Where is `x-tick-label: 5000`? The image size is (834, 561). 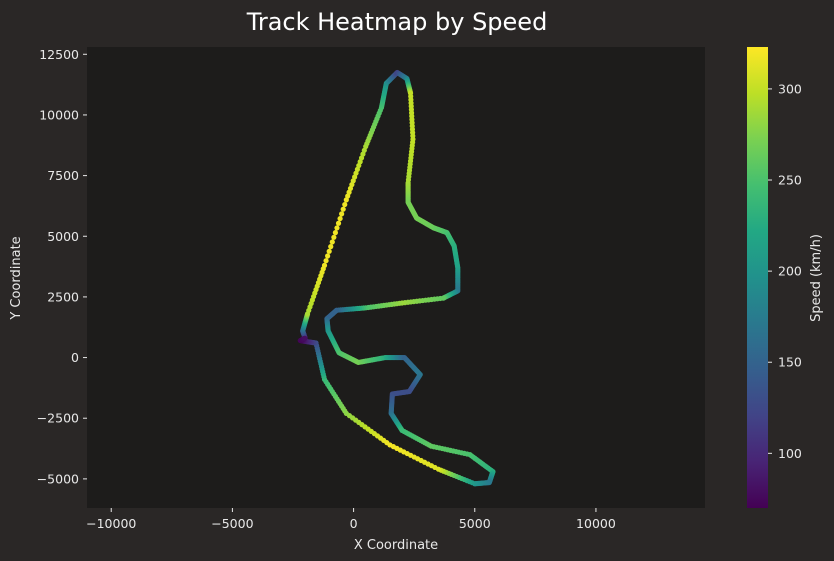
x-tick-label: 5000 is located at coordinates (475, 523).